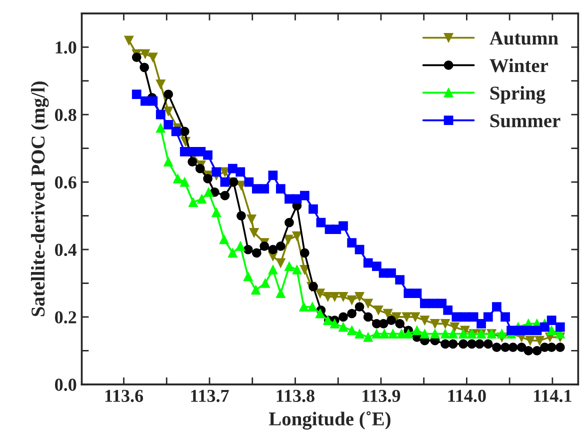 This screenshot has height=447, width=584. I want to click on legend-label: Spring, so click(518, 95).